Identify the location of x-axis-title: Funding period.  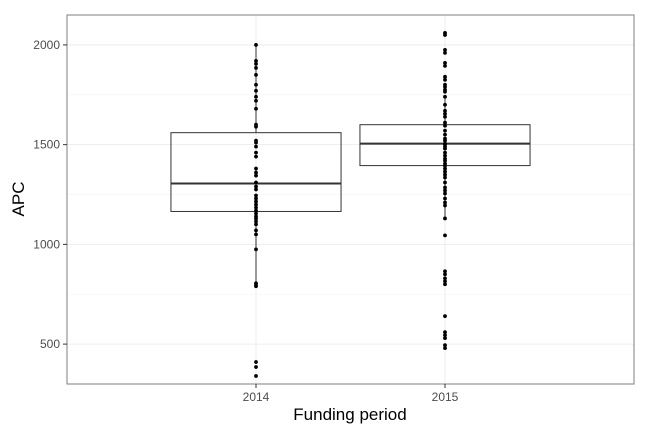
(349, 414).